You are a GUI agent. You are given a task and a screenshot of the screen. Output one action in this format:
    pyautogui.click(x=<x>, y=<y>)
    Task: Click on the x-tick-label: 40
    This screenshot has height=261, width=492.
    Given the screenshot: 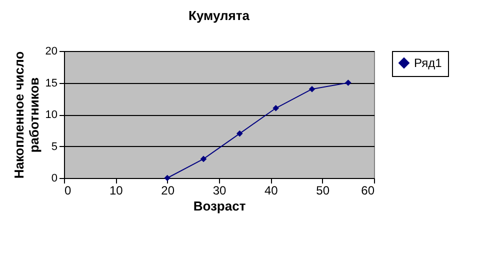 What is the action you would take?
    pyautogui.click(x=271, y=191)
    